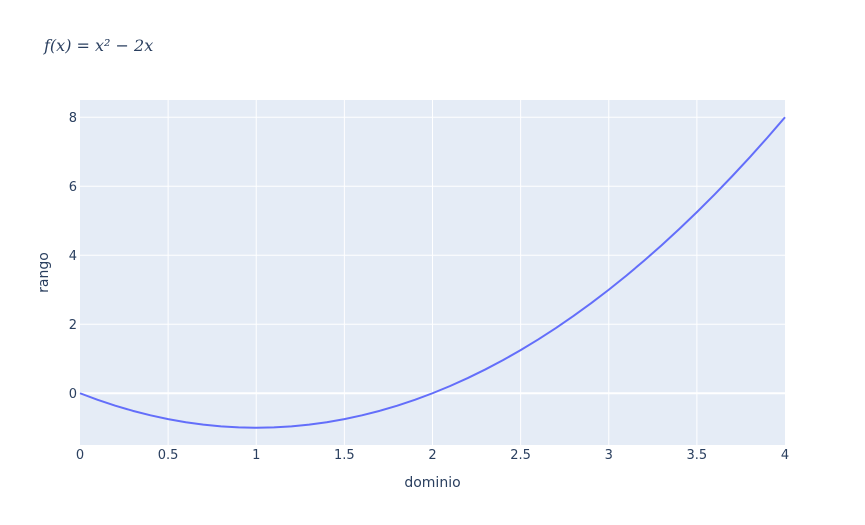  I want to click on x-tick-label: 0, so click(80, 455).